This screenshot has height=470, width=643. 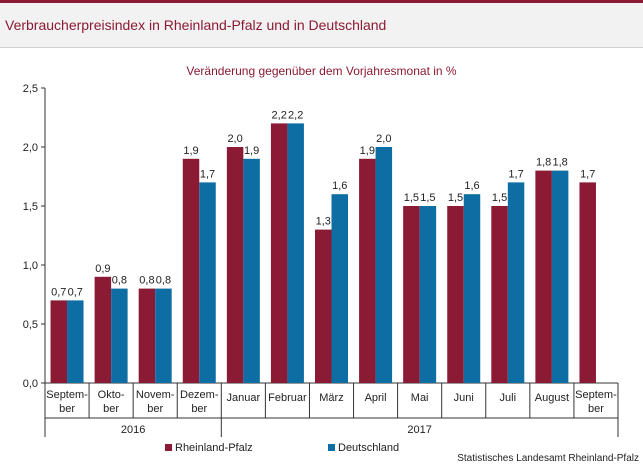 I want to click on source-note: Statistisches Landesamt Rheinland-Pfalz, so click(x=548, y=458).